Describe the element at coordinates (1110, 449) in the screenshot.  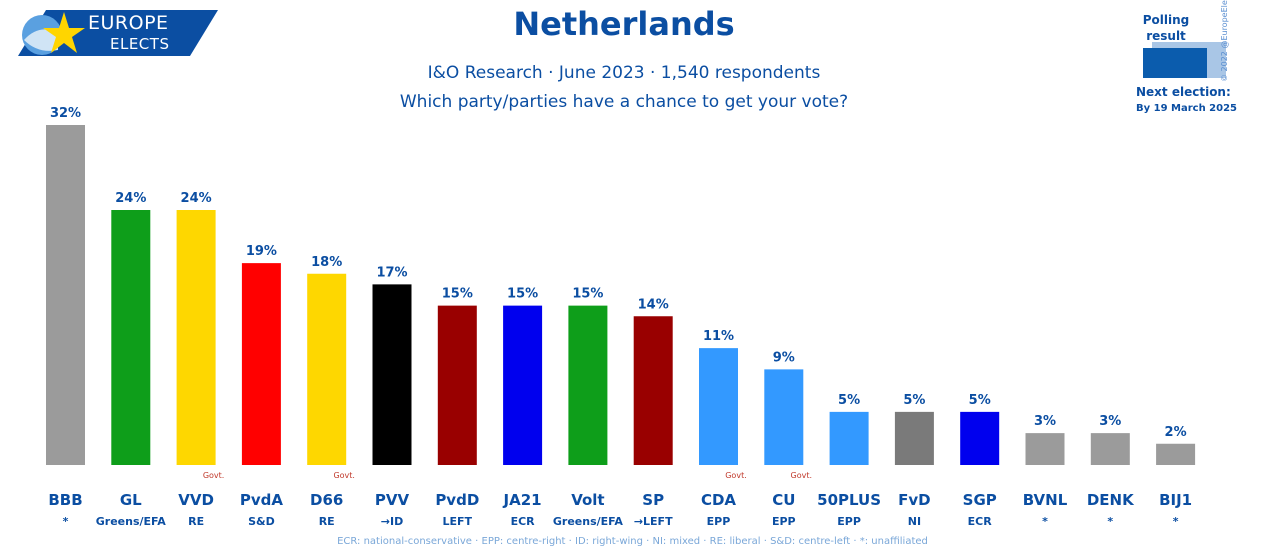
I see `bar-denk` at that location.